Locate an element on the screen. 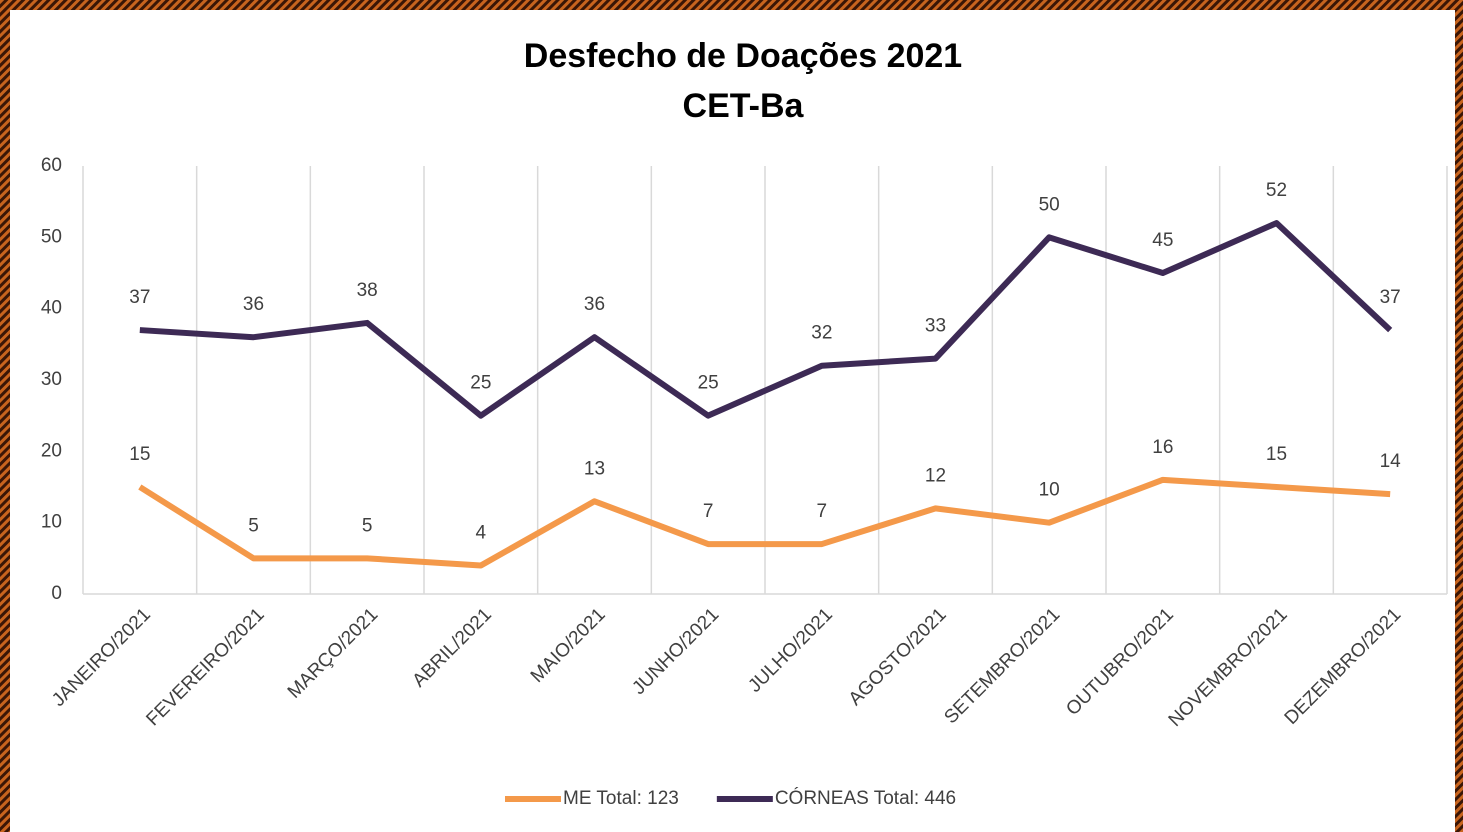 The width and height of the screenshot is (1463, 832). data-label: 32 is located at coordinates (821, 333).